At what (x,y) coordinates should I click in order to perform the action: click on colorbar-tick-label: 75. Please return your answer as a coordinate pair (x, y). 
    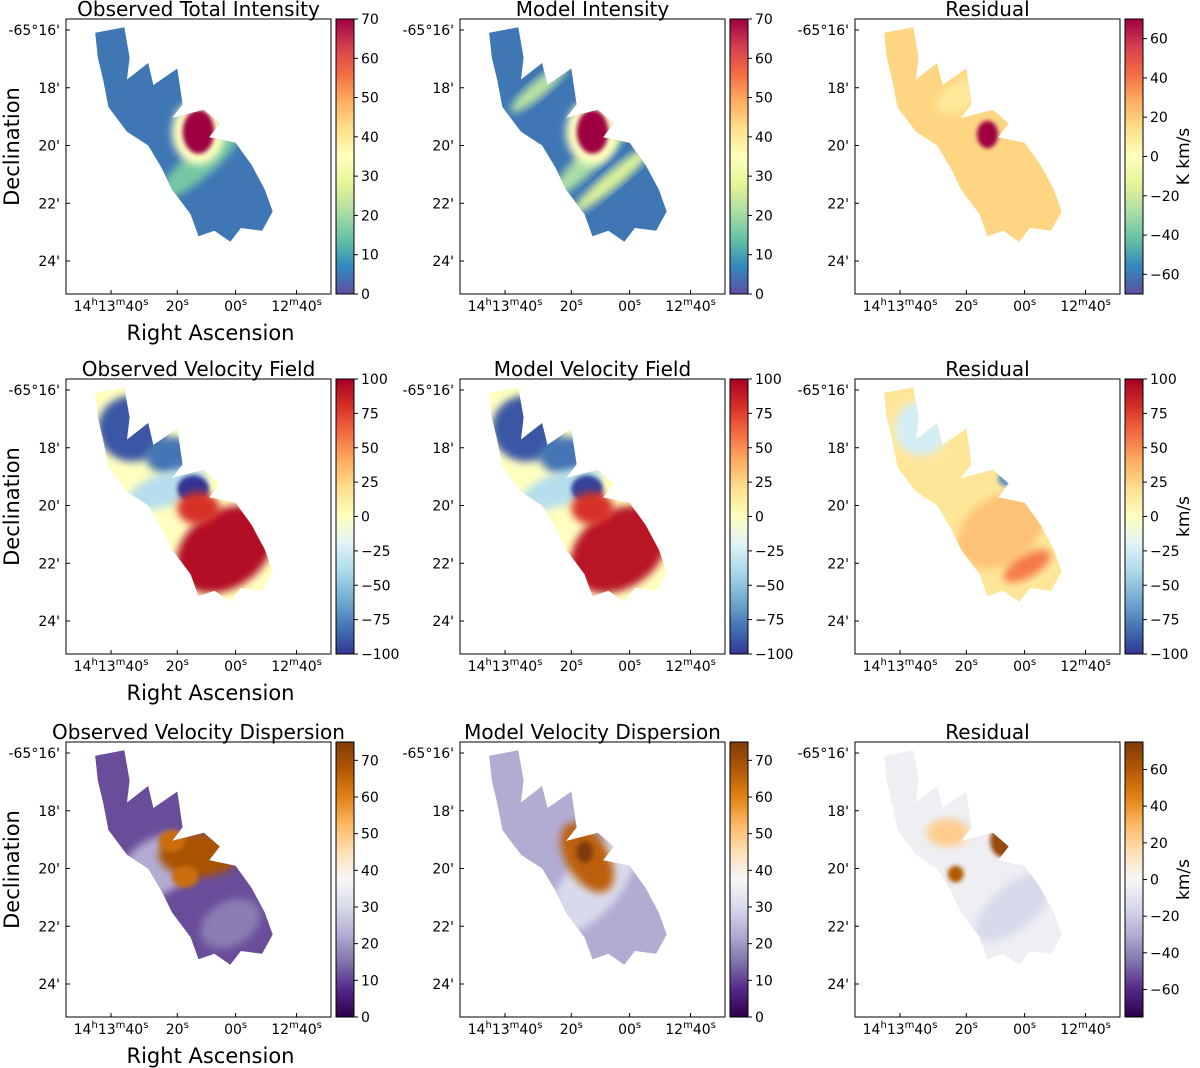
    Looking at the image, I should click on (370, 414).